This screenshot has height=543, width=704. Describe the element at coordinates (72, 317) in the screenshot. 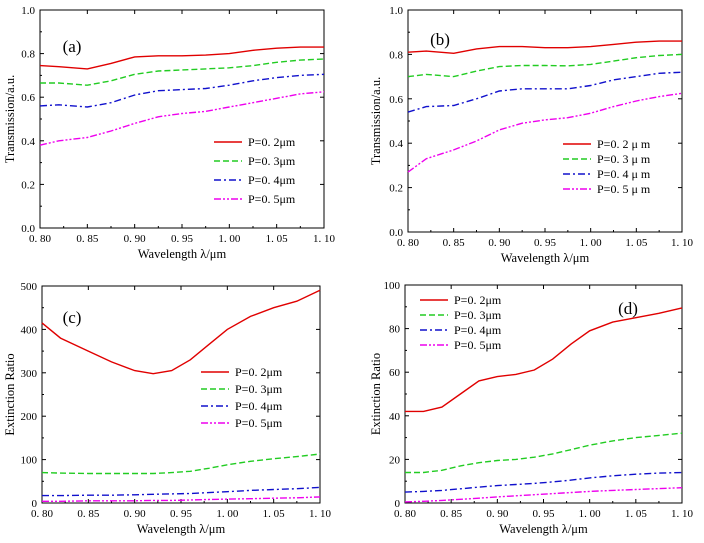

I see `panel-label: (c)` at that location.